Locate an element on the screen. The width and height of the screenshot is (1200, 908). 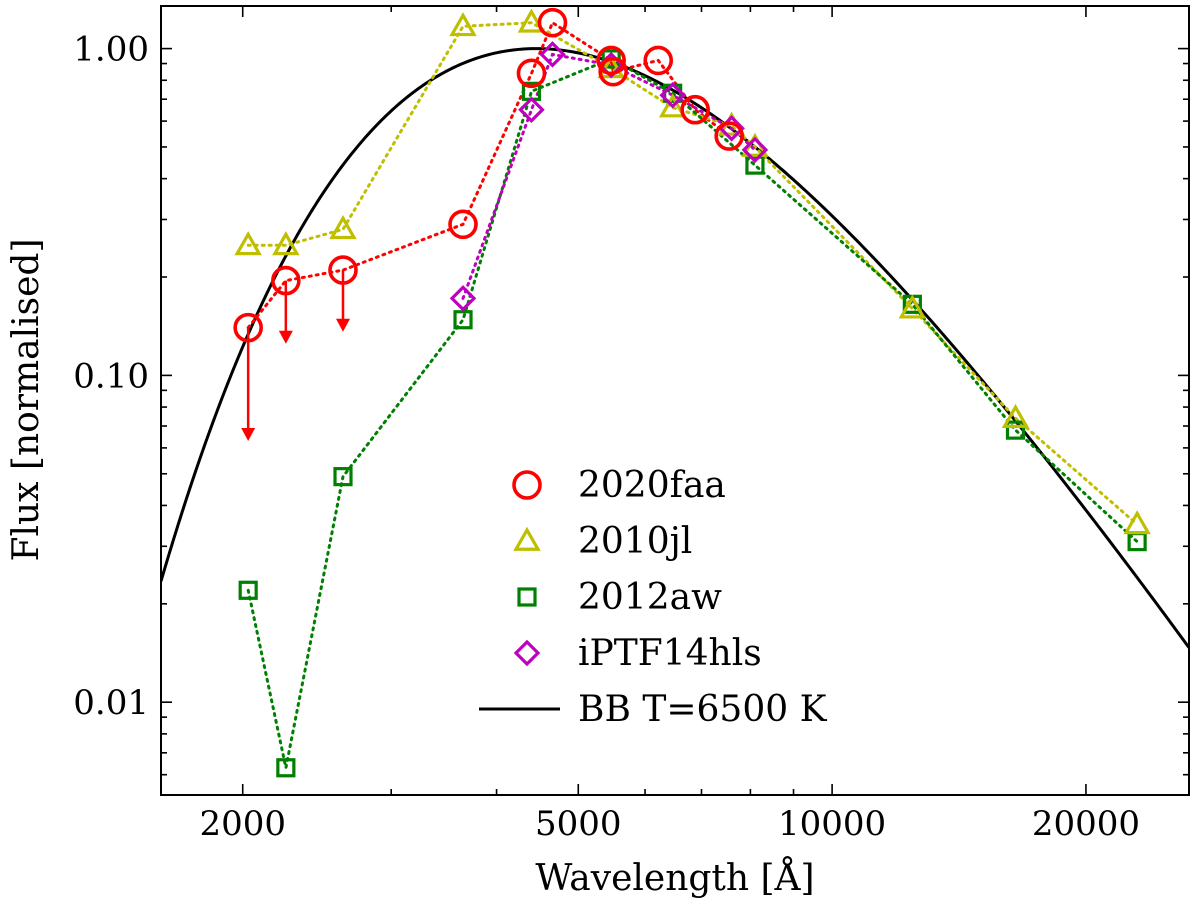
legend-marker-2010jl is located at coordinates (527, 538).